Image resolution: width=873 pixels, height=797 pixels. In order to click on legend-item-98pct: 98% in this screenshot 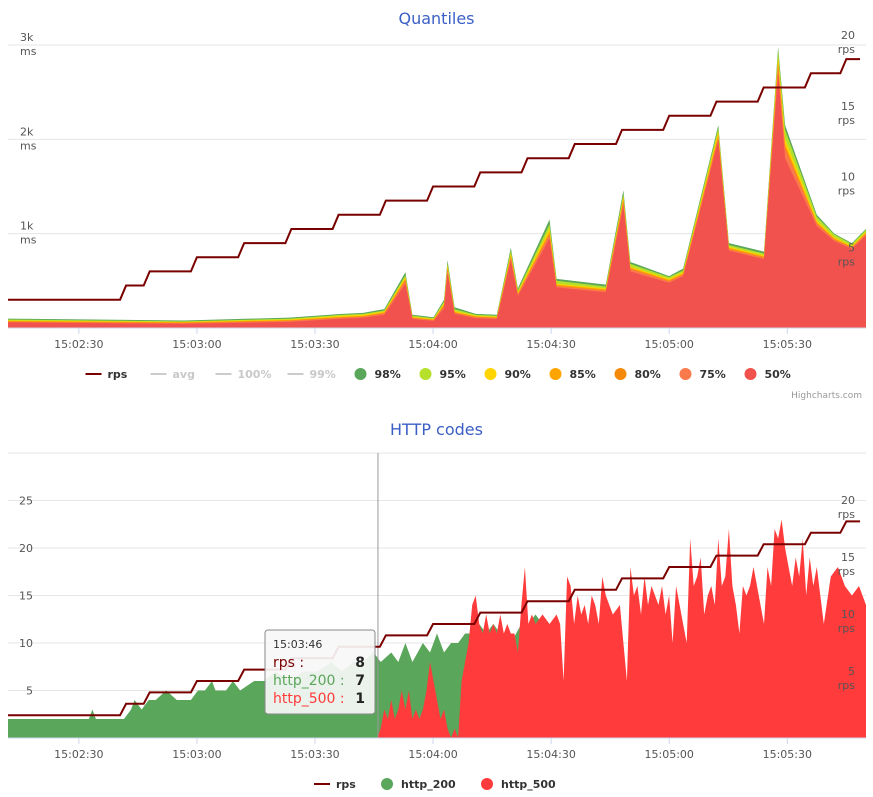, I will do `click(377, 374)`.